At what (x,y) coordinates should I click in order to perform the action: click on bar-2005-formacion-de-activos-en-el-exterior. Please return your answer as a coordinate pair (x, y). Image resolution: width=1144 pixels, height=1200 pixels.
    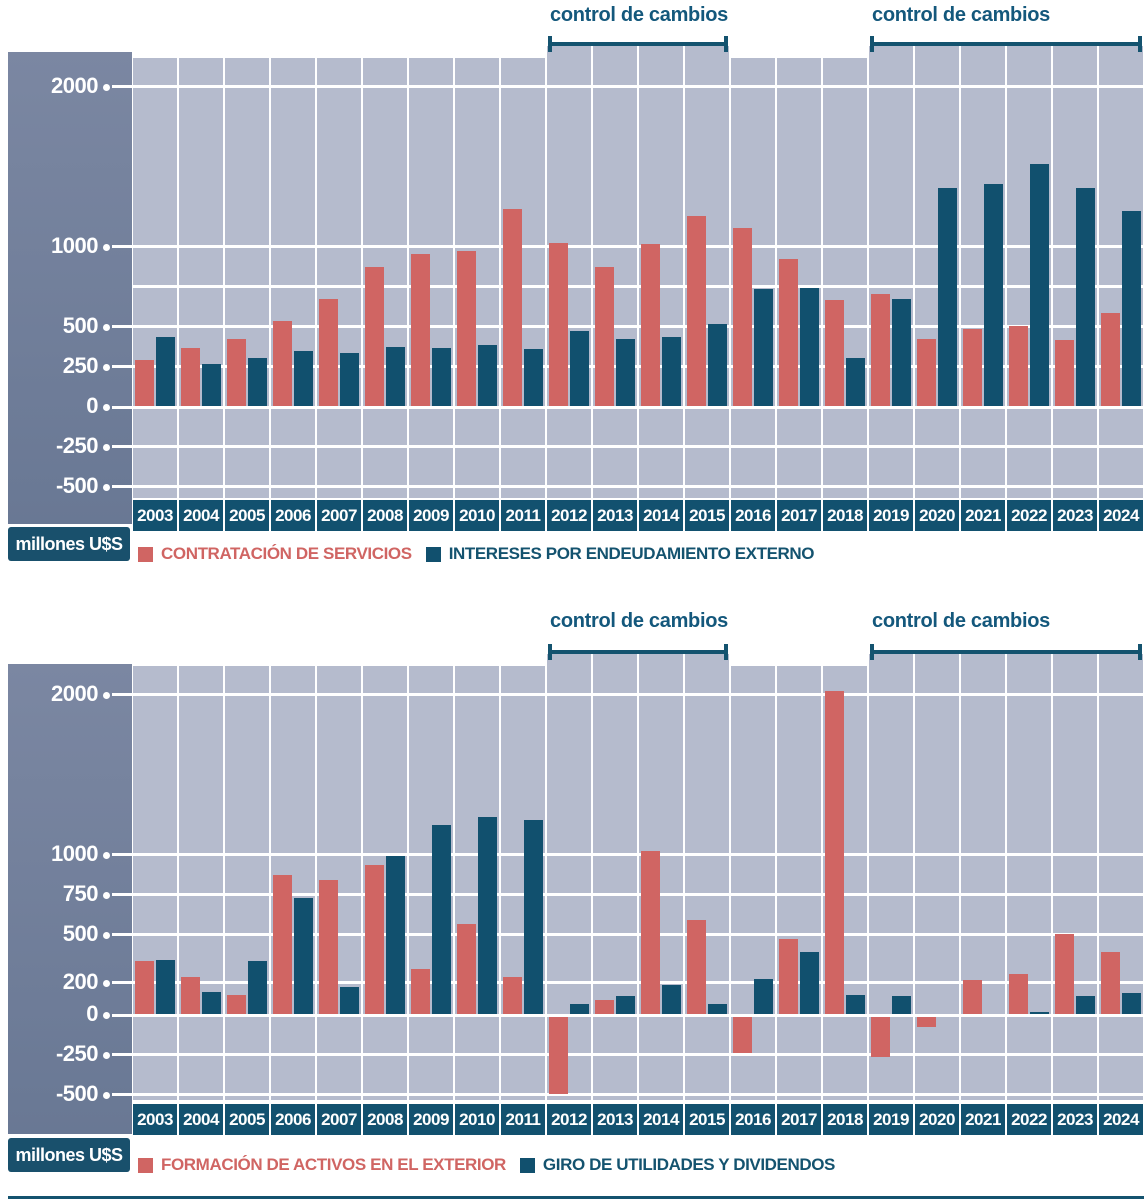
    Looking at the image, I should click on (236, 1004).